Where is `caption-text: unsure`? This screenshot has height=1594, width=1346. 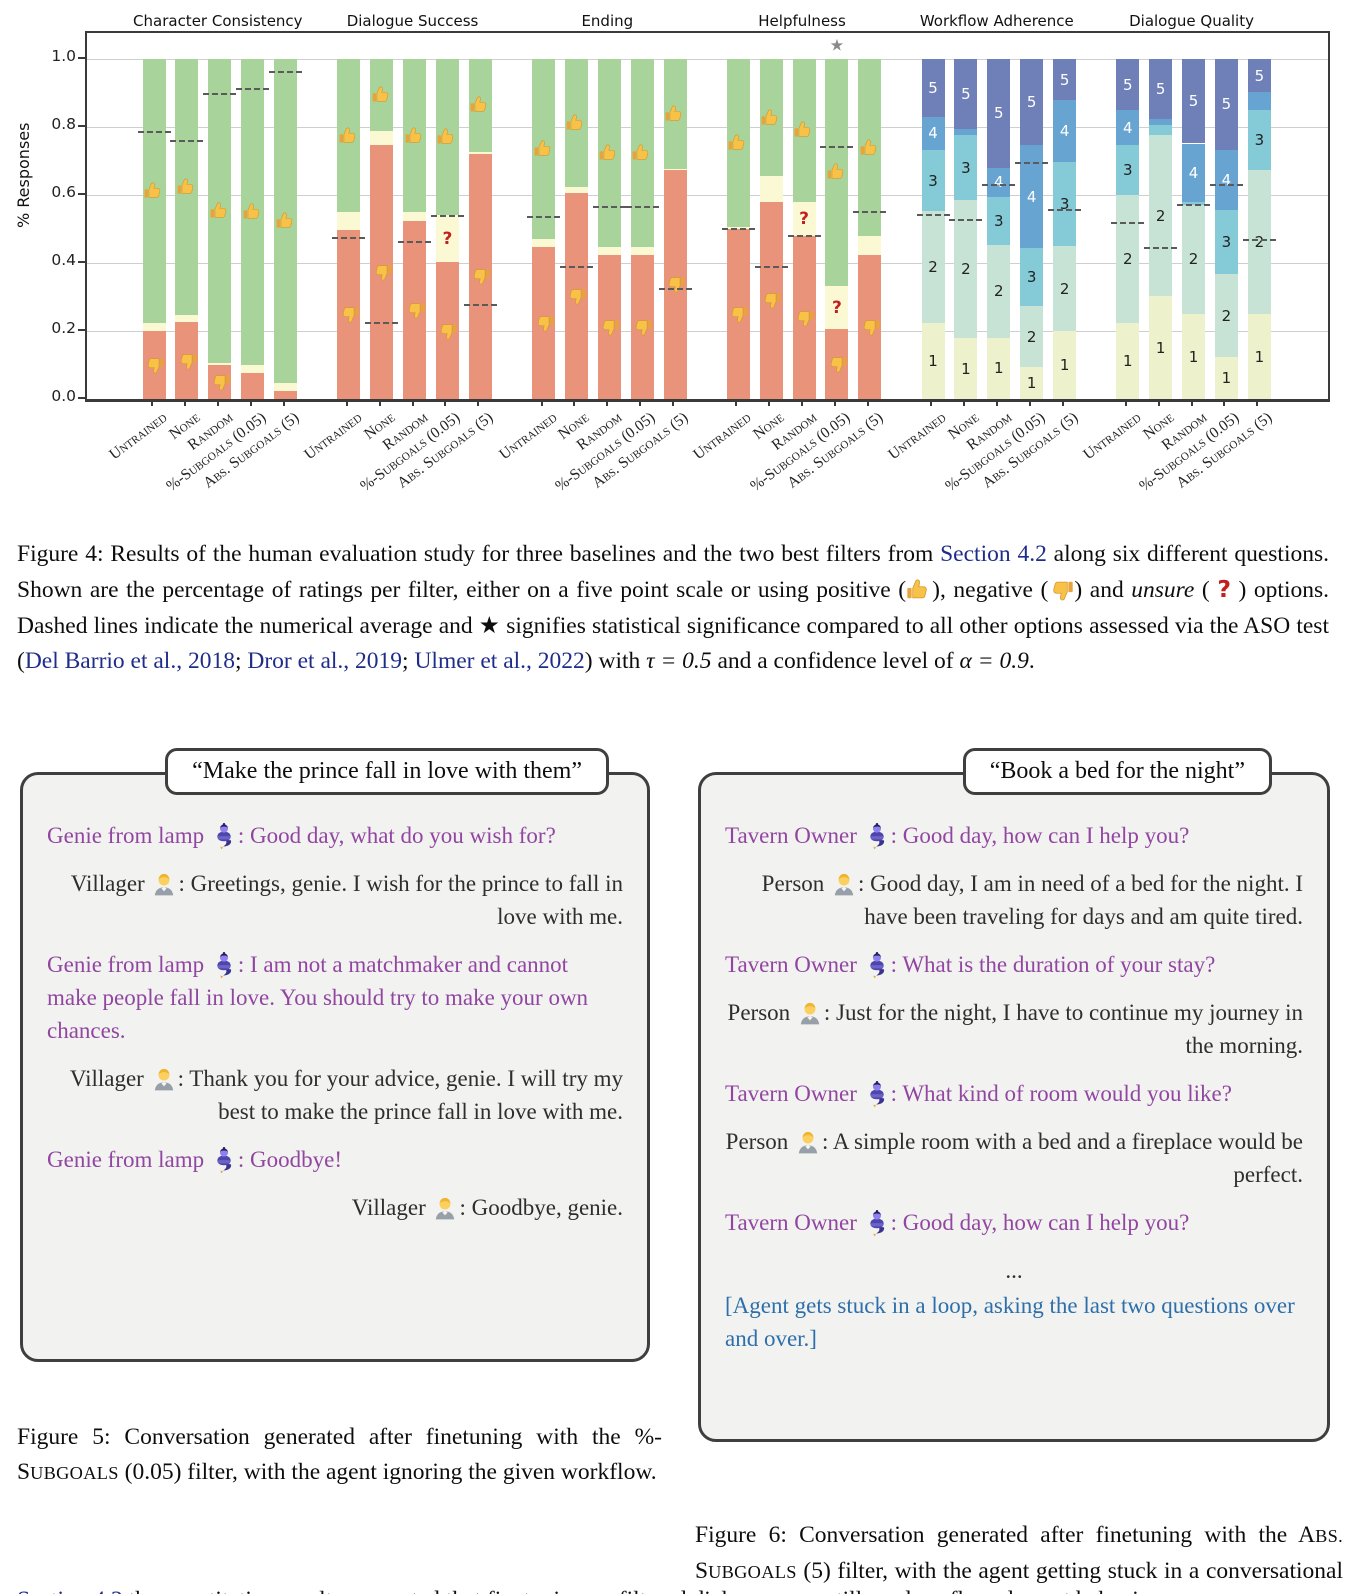
caption-text: unsure is located at coordinates (1163, 589).